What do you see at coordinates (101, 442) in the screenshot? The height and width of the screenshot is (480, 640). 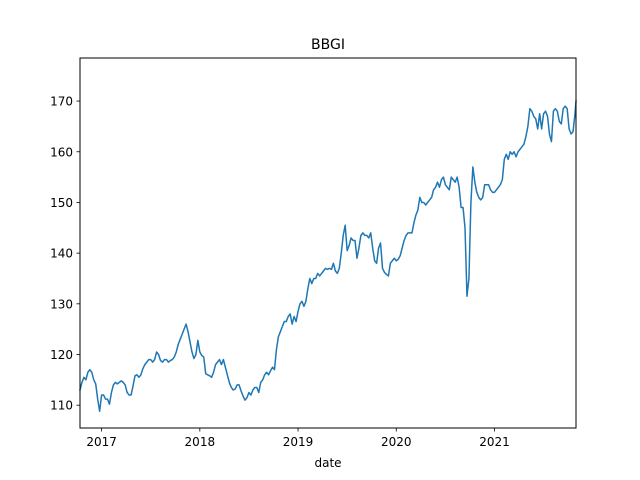 I see `x-tick-label: 2017` at bounding box center [101, 442].